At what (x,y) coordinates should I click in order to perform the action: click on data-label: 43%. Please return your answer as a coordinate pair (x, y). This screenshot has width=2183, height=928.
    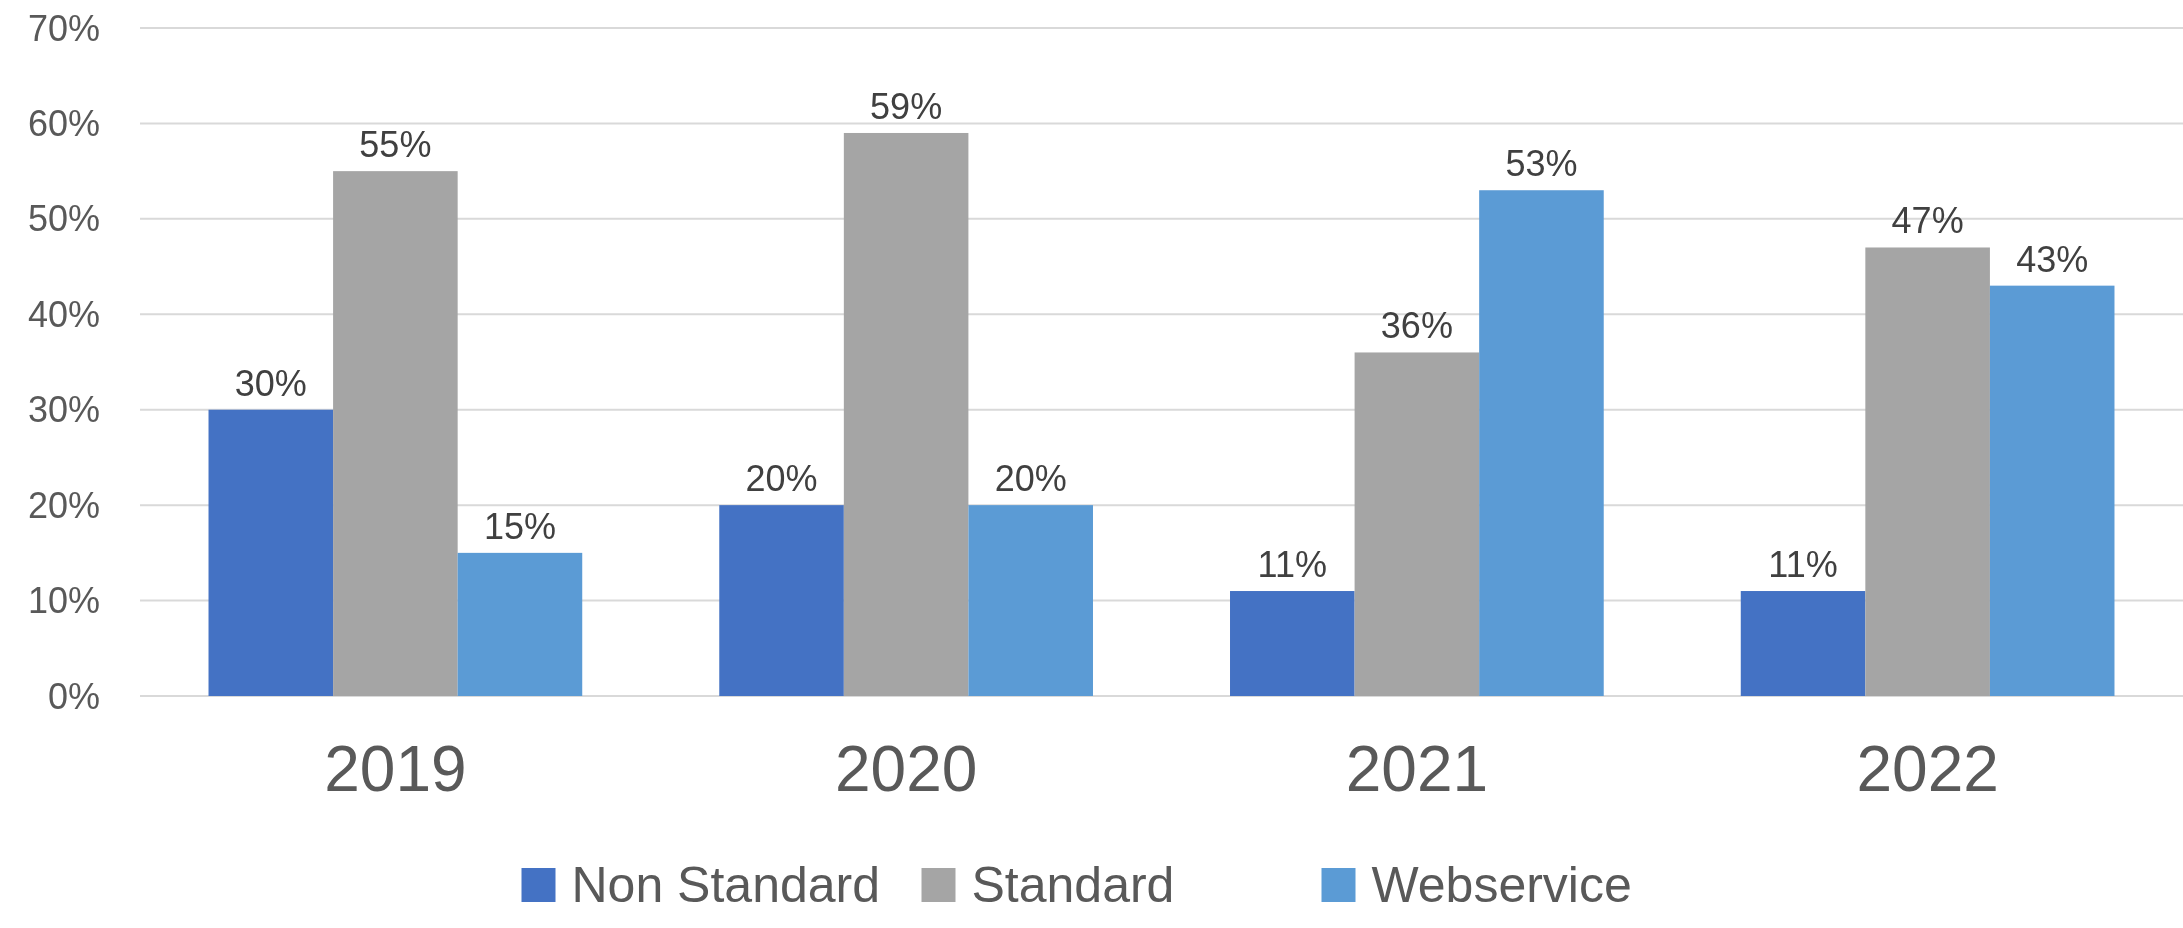
    Looking at the image, I should click on (2052, 259).